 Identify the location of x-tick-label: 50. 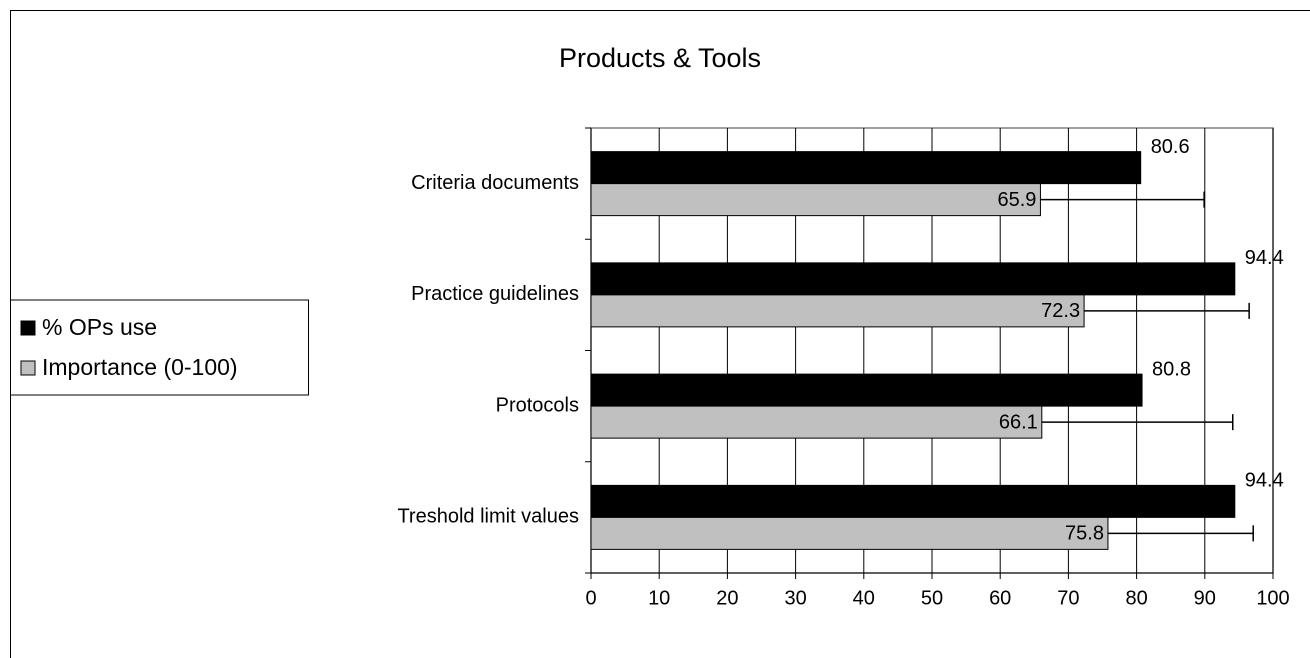
(932, 598).